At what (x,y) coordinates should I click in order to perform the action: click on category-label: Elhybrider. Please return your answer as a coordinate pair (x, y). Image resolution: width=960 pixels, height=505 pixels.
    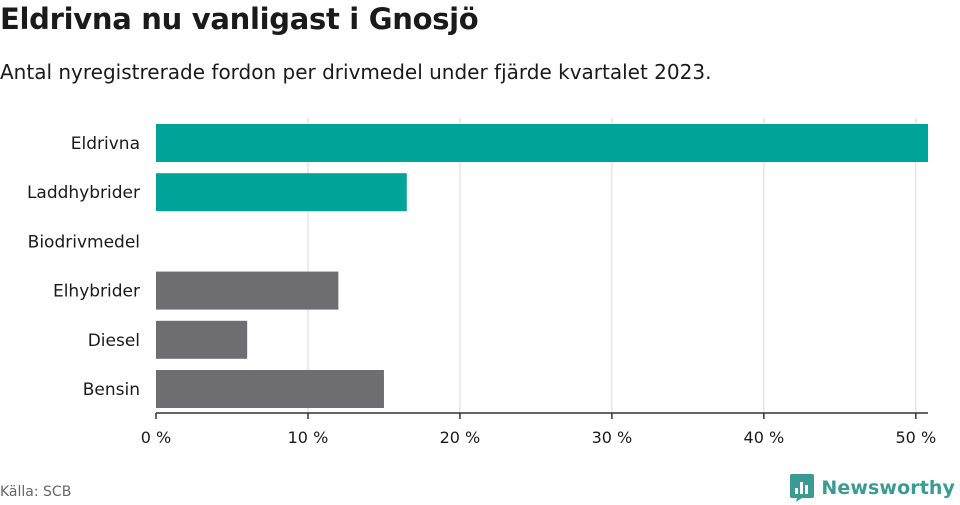
    Looking at the image, I should click on (96, 292).